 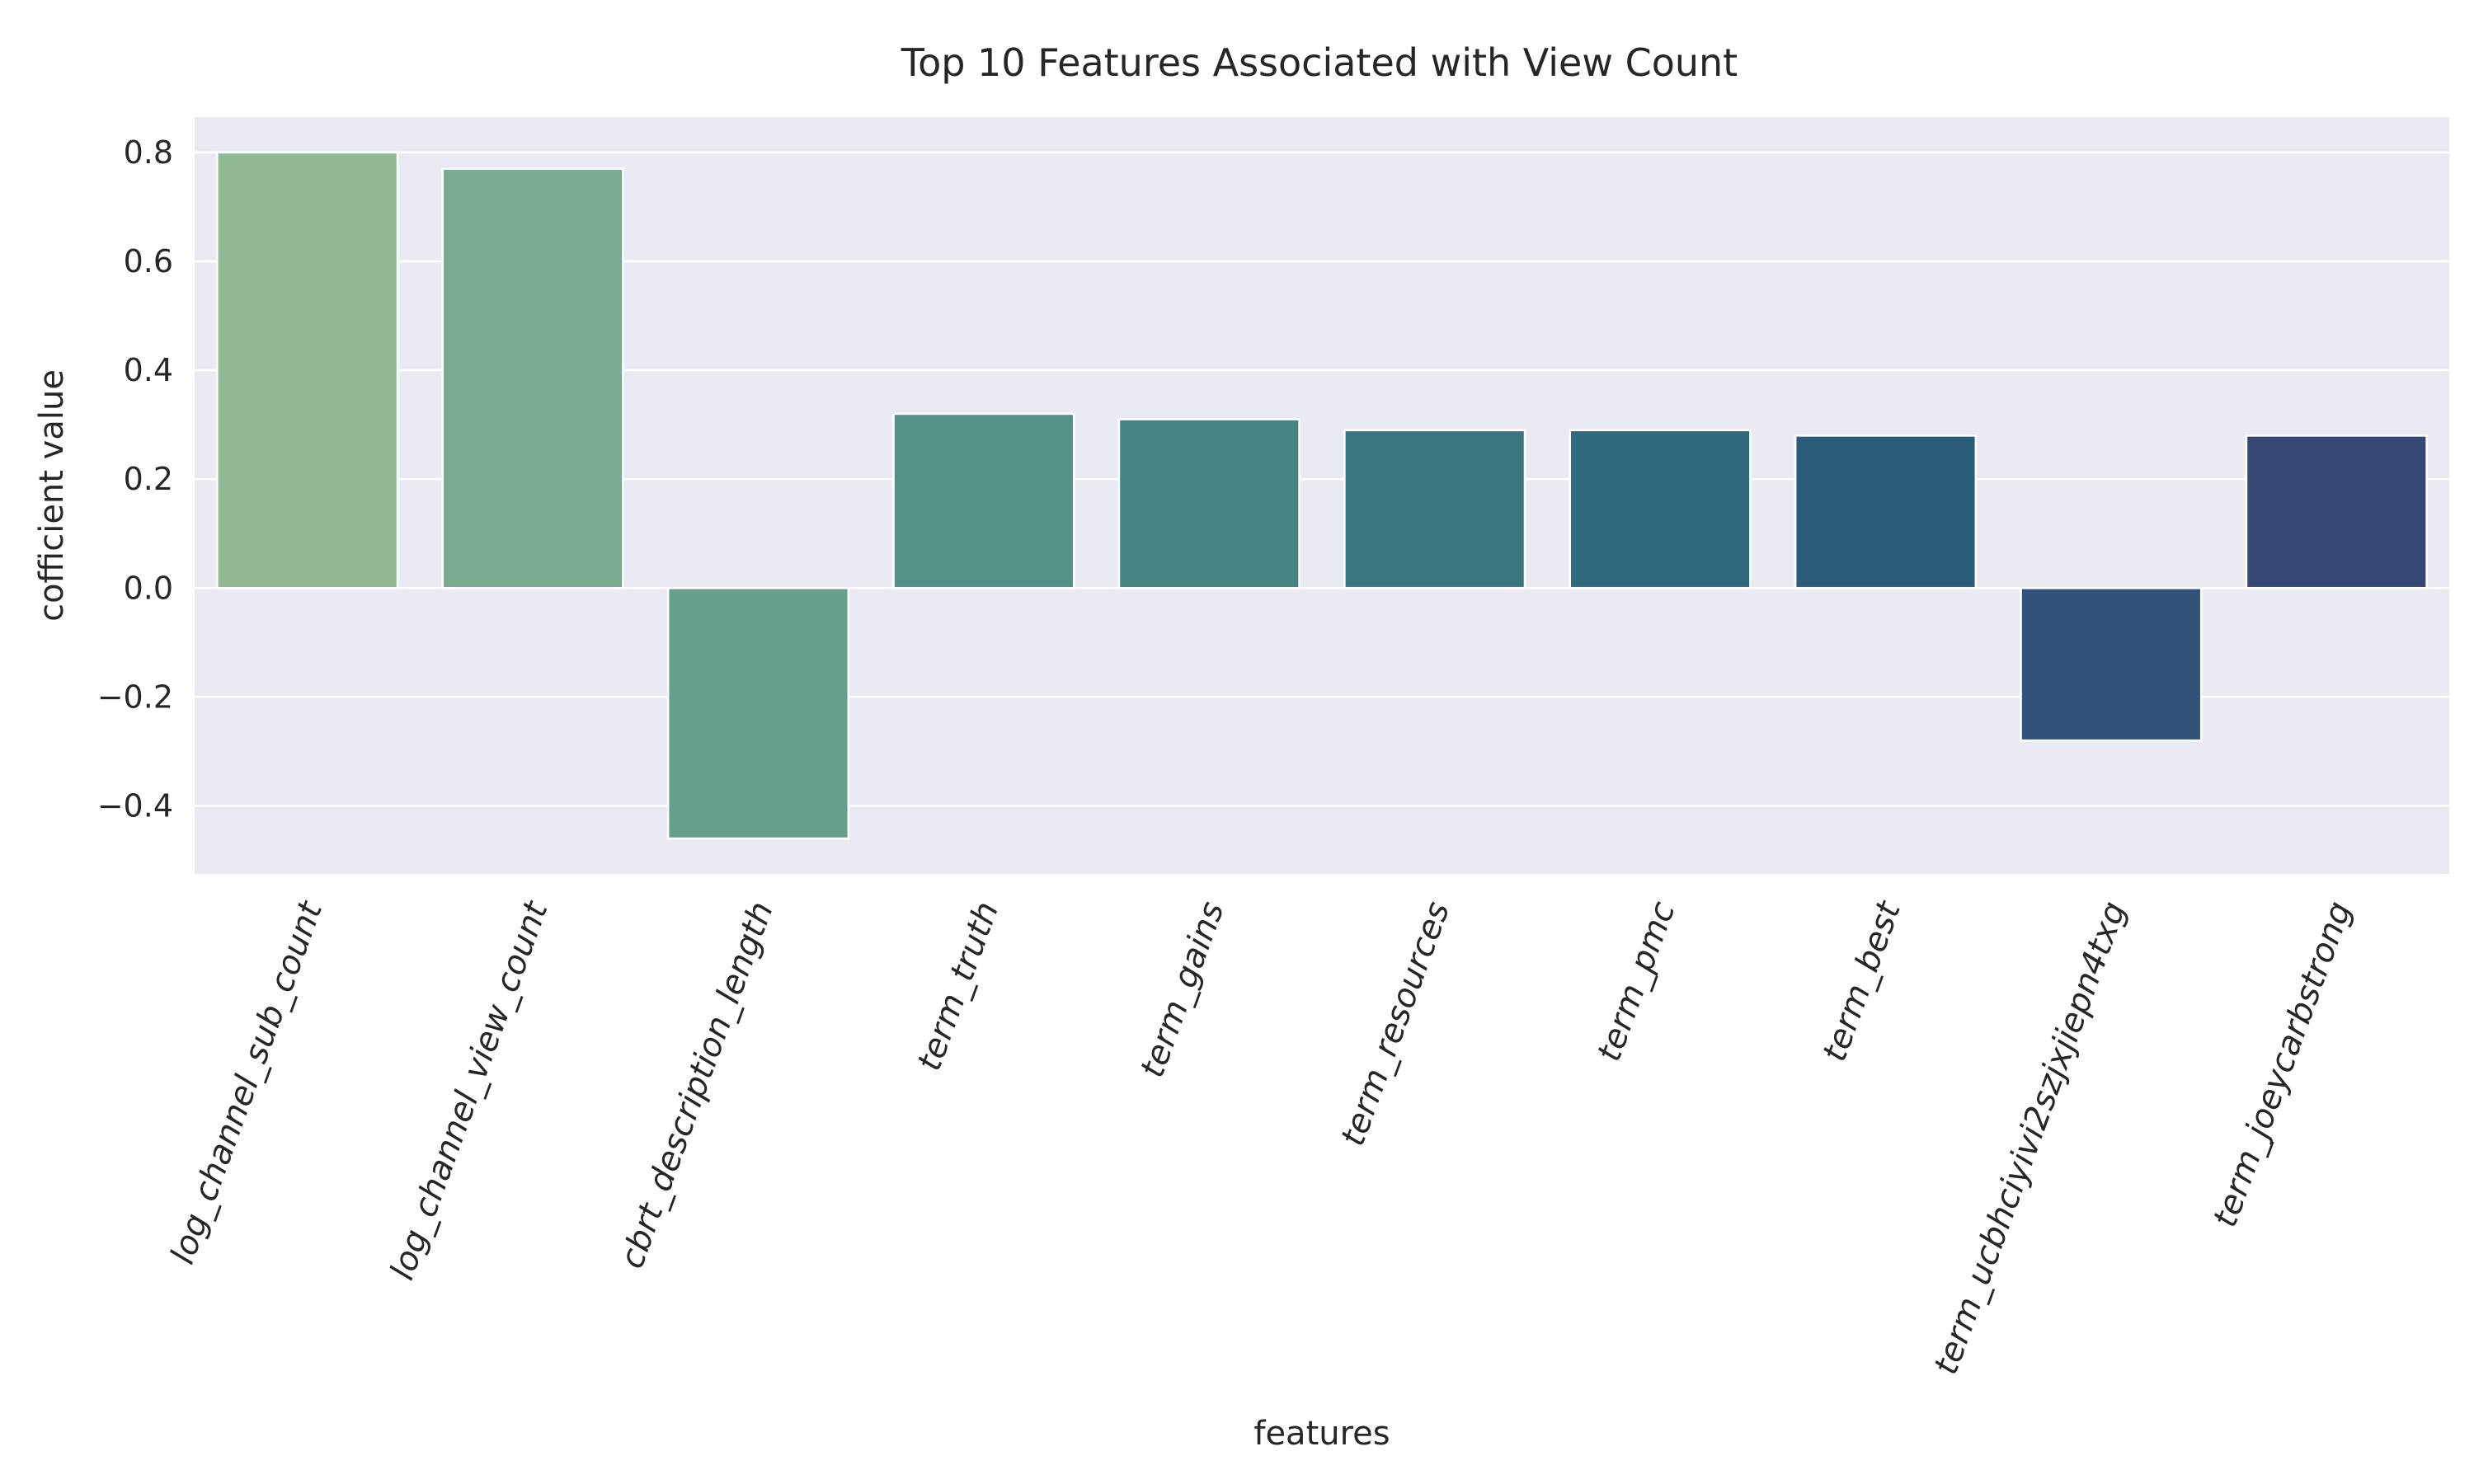 I want to click on y-axis-title: cofficient value, so click(x=52, y=495).